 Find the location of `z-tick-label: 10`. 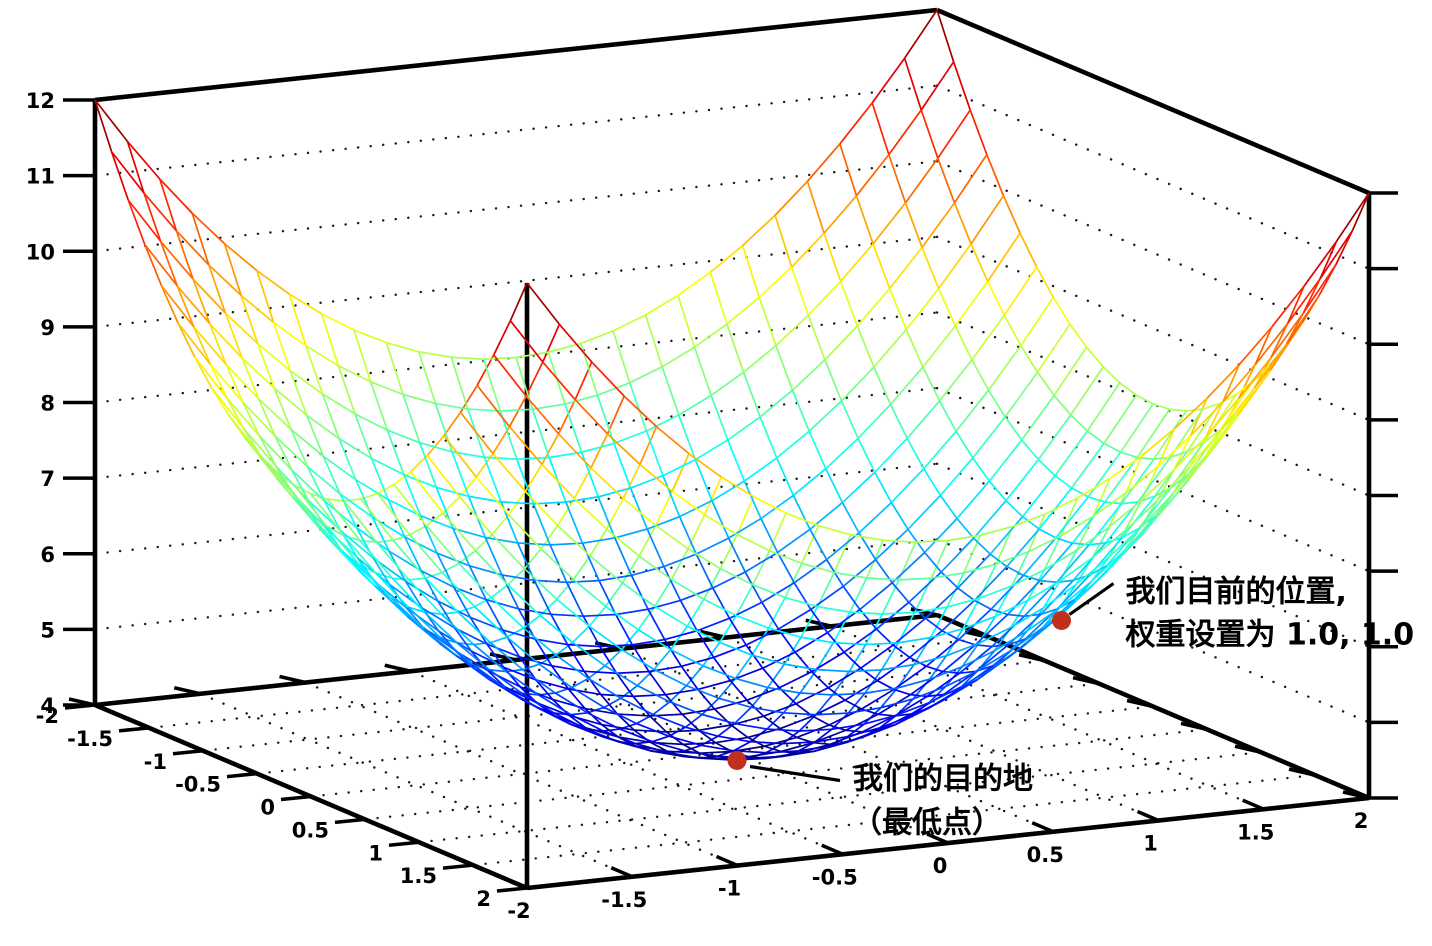

z-tick-label: 10 is located at coordinates (40, 252).